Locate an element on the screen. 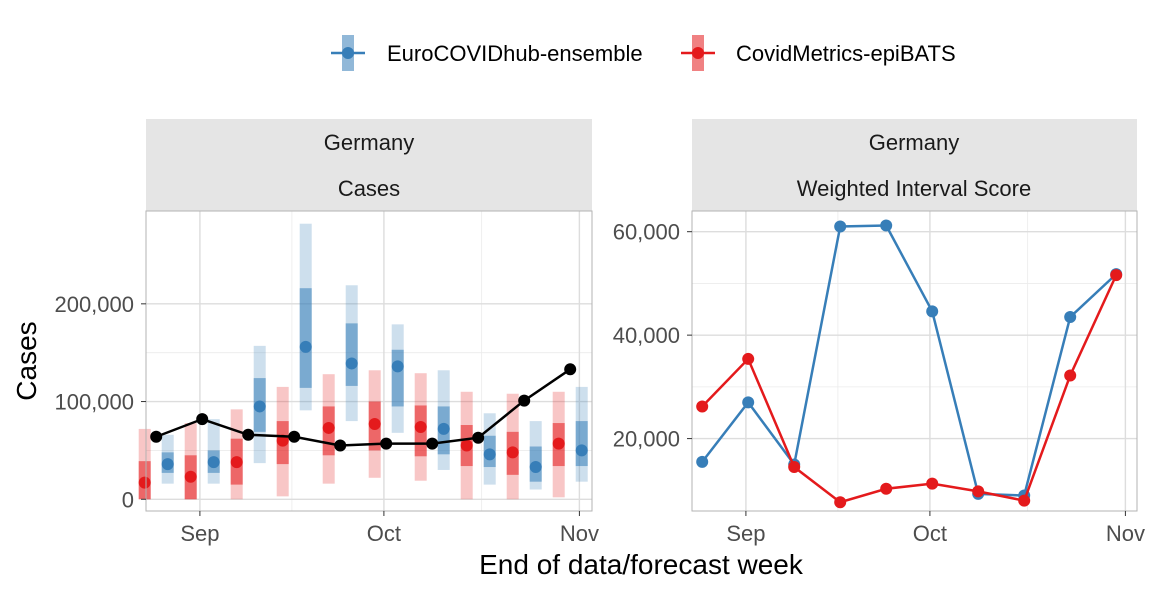 The width and height of the screenshot is (1152, 595). strip-top-right is located at coordinates (914, 142).